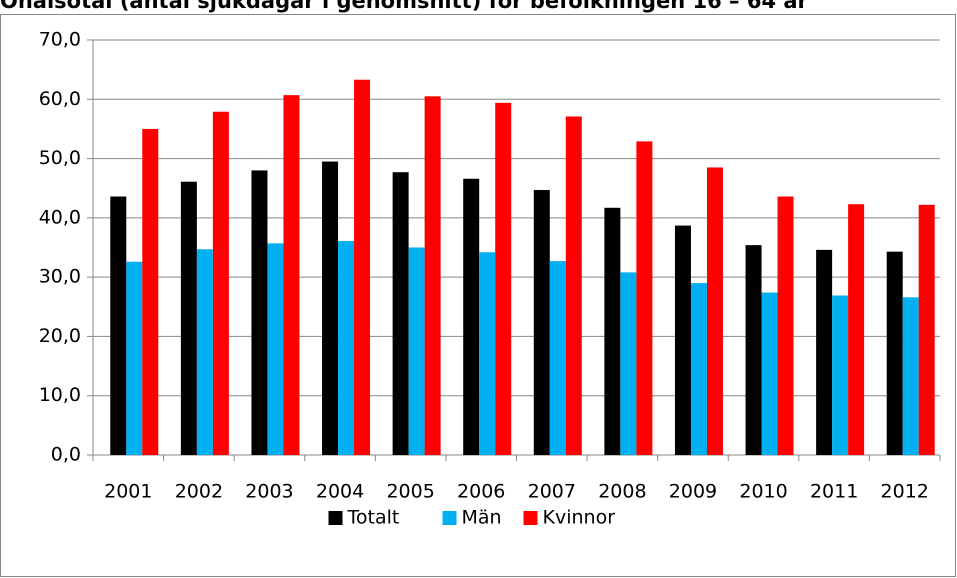 The image size is (957, 578). Describe the element at coordinates (66, 455) in the screenshot. I see `y-tick-label: 0,0` at that location.